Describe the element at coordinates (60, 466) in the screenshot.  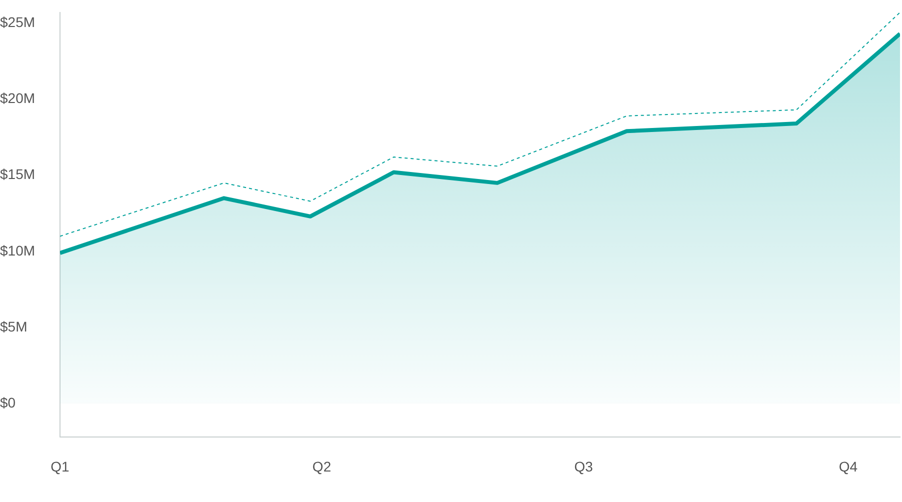
I see `x-tick-label: Q1` at that location.